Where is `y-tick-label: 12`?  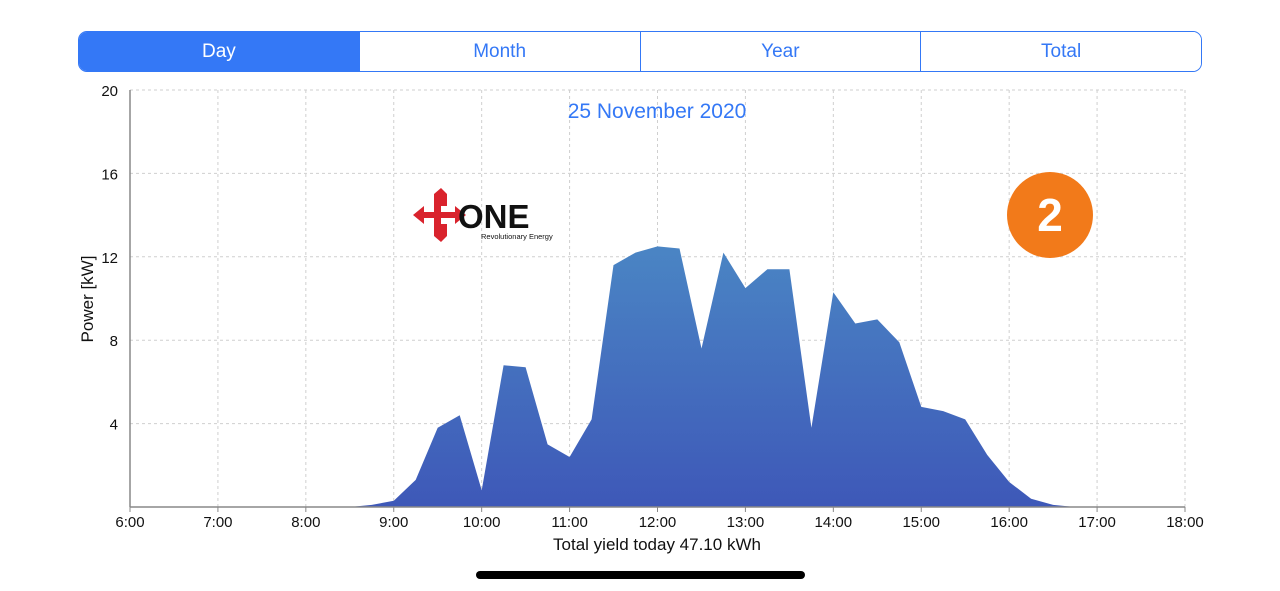
y-tick-label: 12 is located at coordinates (109, 258).